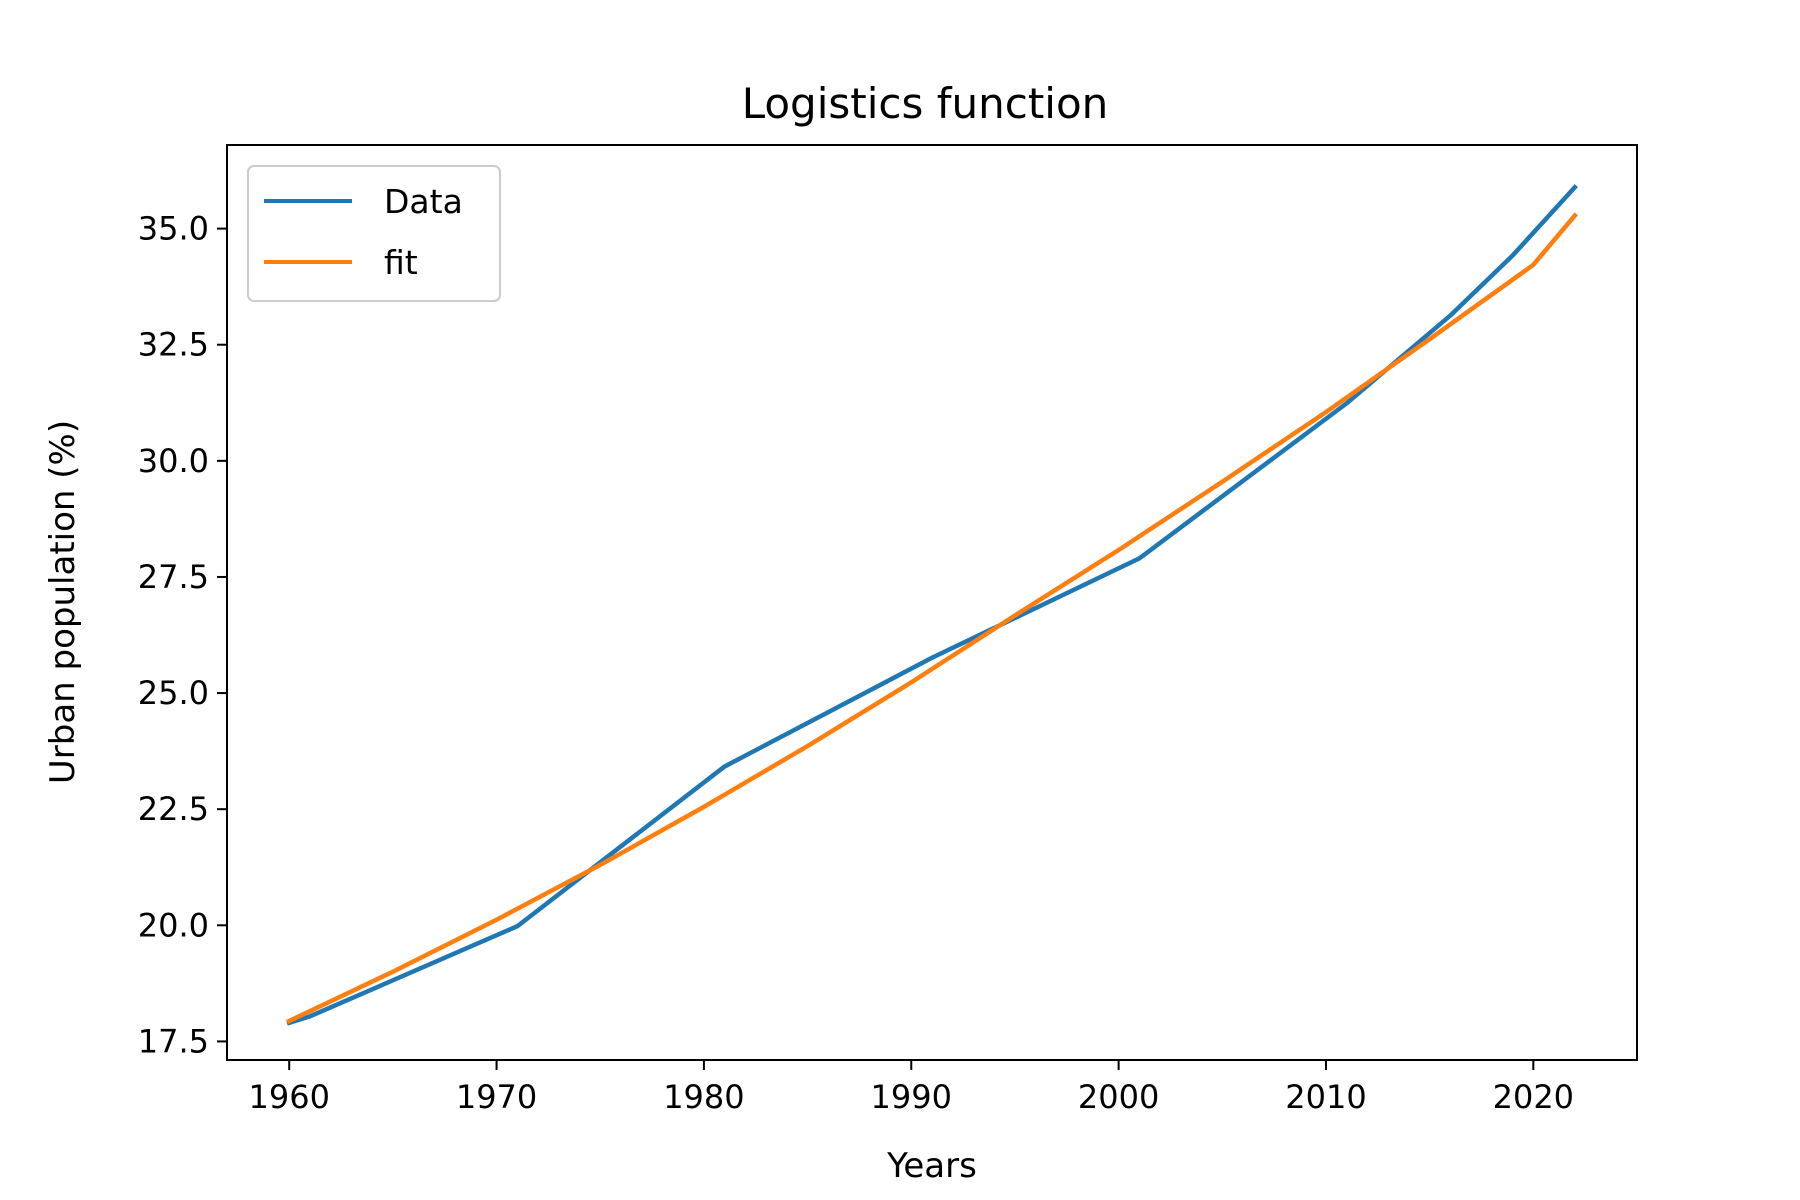 The width and height of the screenshot is (1800, 1200). What do you see at coordinates (173, 577) in the screenshot?
I see `y-tick-label: 27.5` at bounding box center [173, 577].